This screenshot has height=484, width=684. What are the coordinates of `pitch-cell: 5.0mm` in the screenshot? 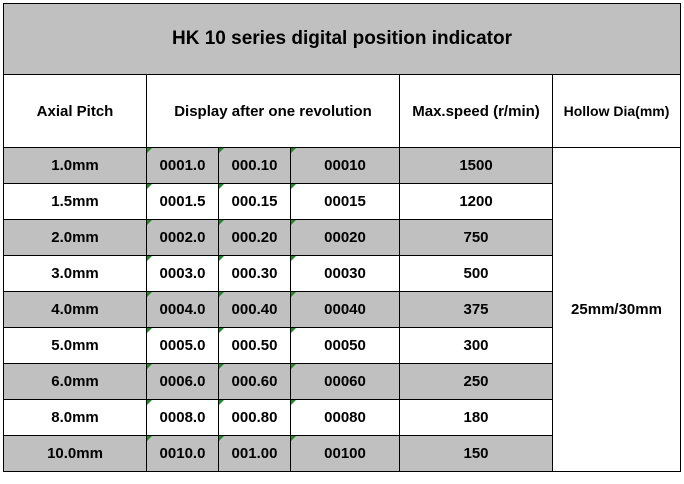 It's located at (75, 345).